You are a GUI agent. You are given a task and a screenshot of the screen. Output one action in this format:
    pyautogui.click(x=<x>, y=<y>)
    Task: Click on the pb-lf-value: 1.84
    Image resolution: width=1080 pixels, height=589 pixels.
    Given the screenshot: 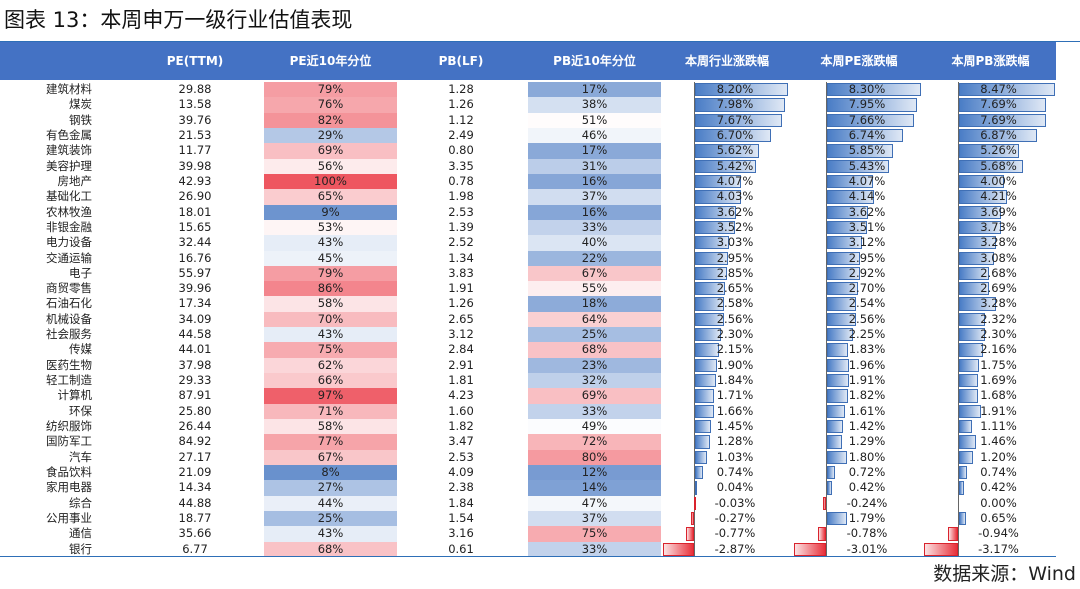 What is the action you would take?
    pyautogui.click(x=461, y=502)
    